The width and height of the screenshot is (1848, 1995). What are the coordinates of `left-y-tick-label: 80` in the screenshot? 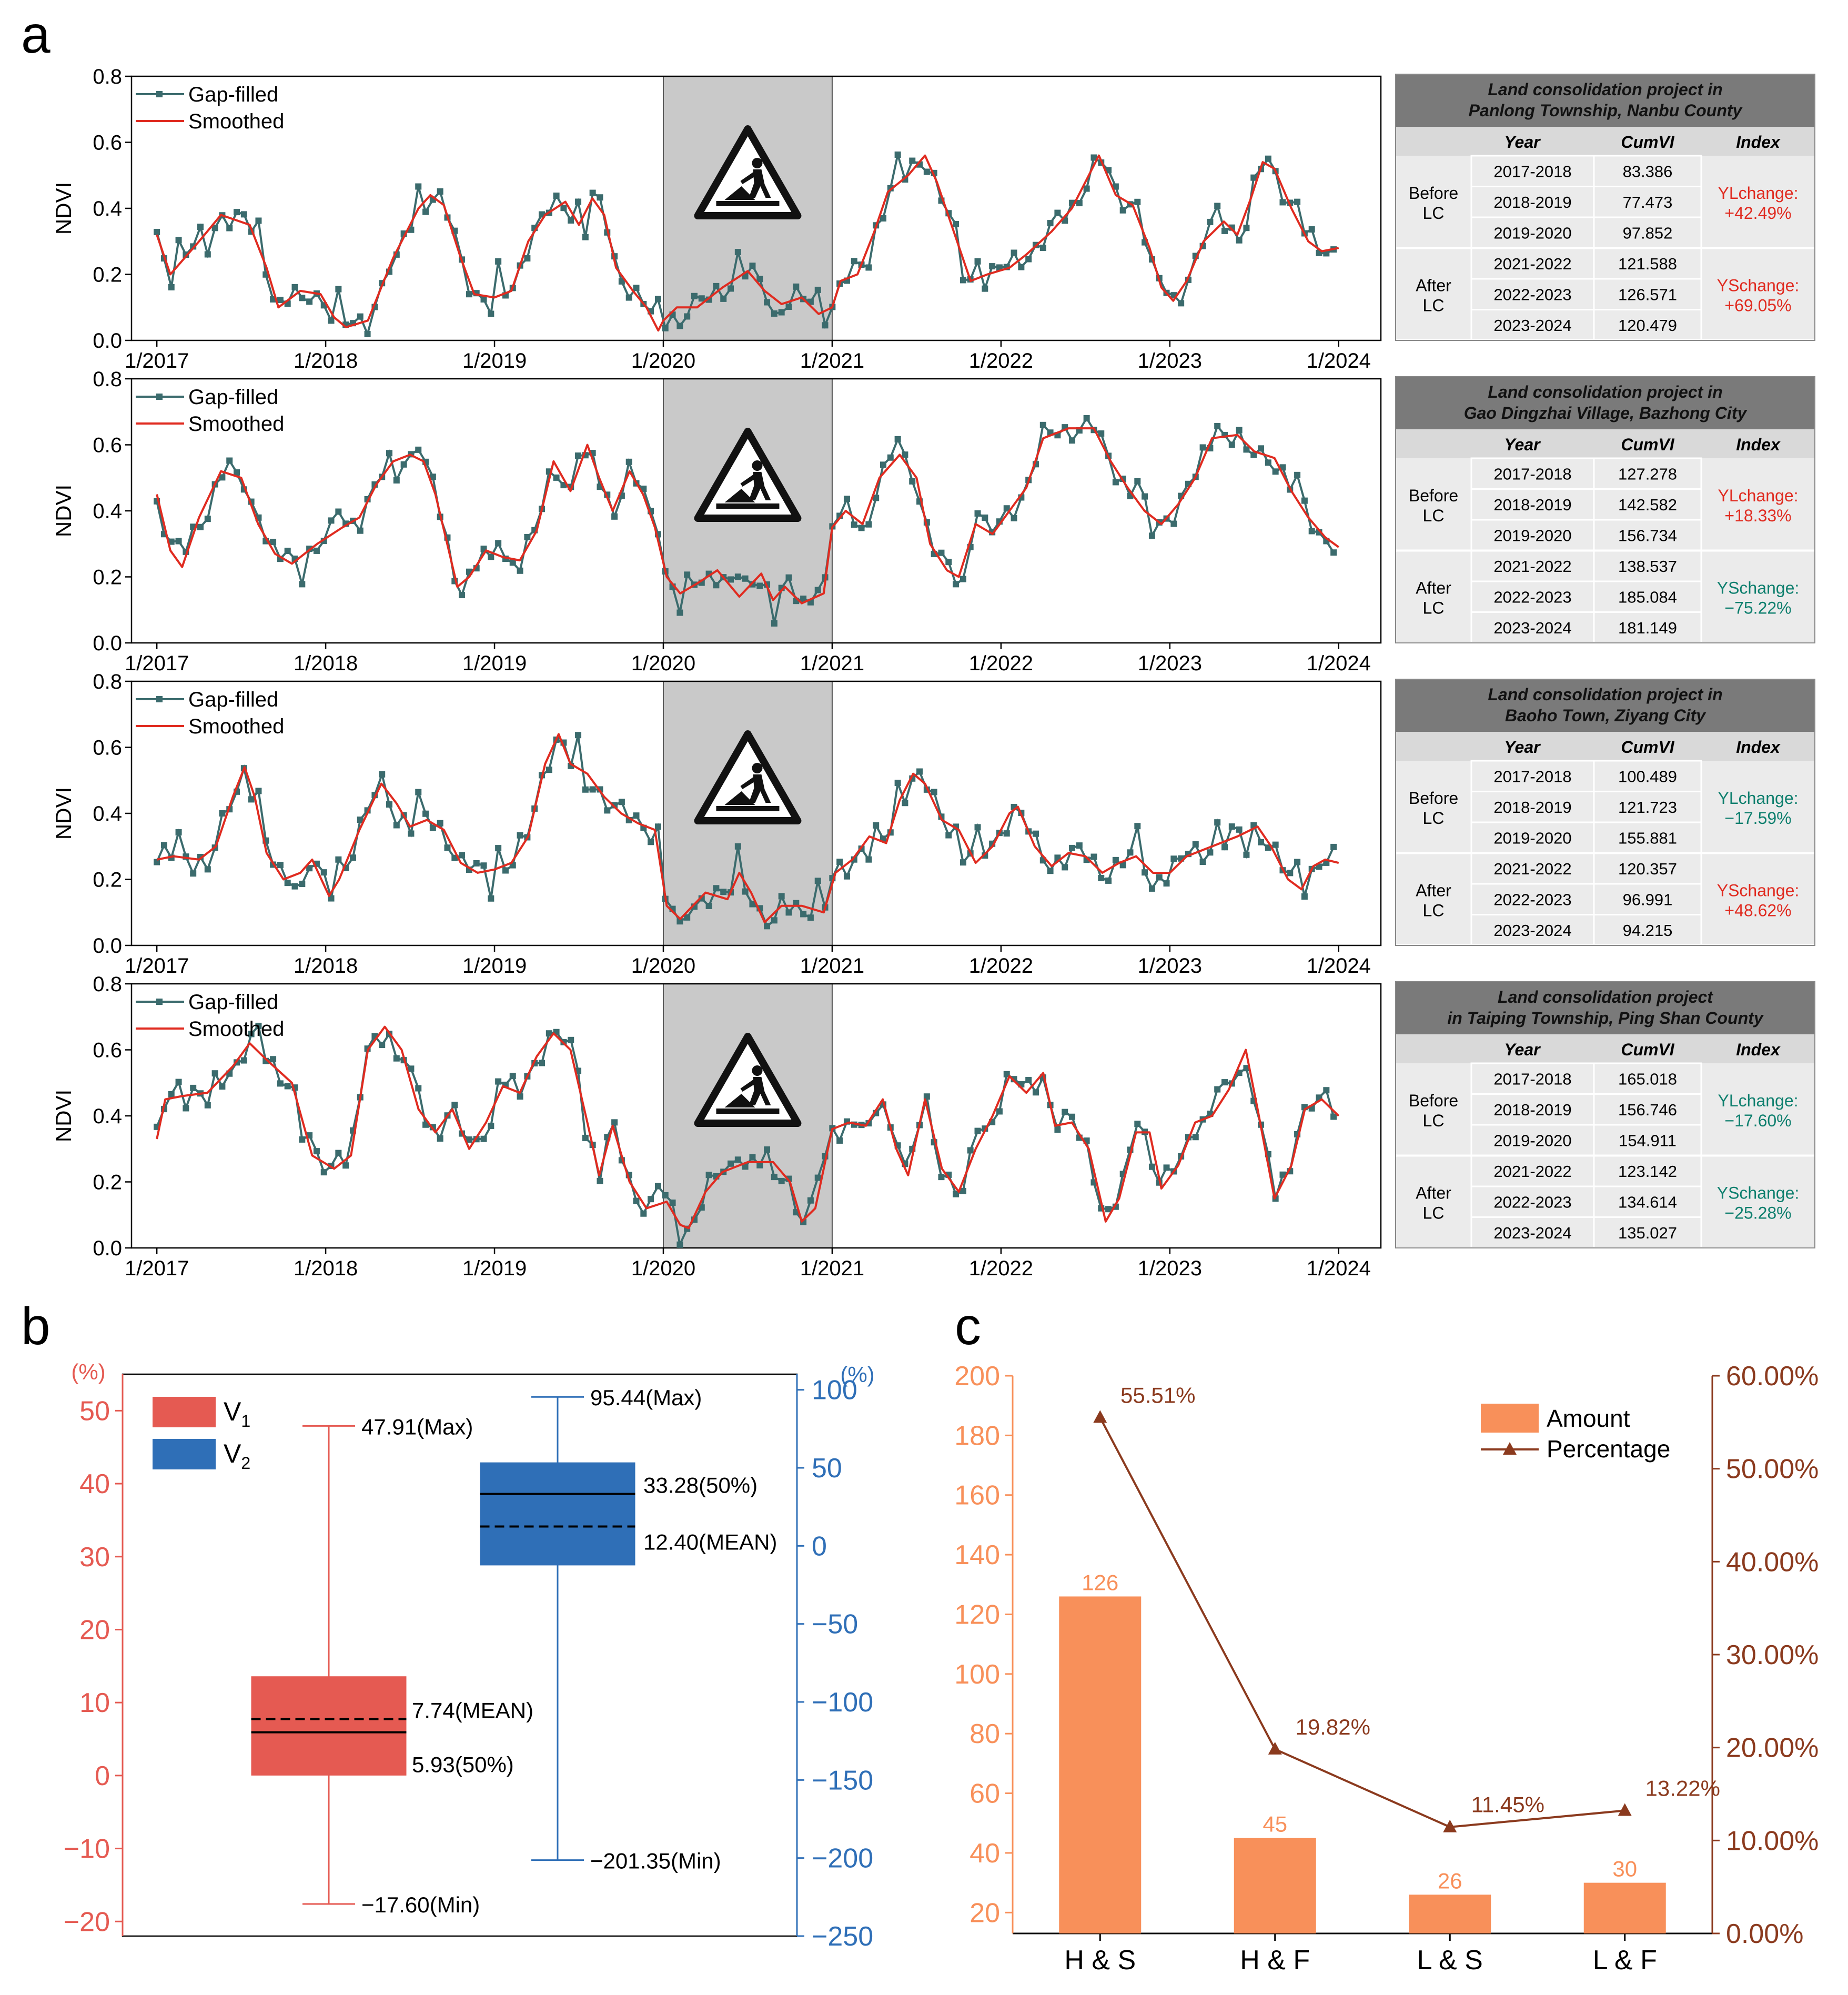 It's located at (985, 1734).